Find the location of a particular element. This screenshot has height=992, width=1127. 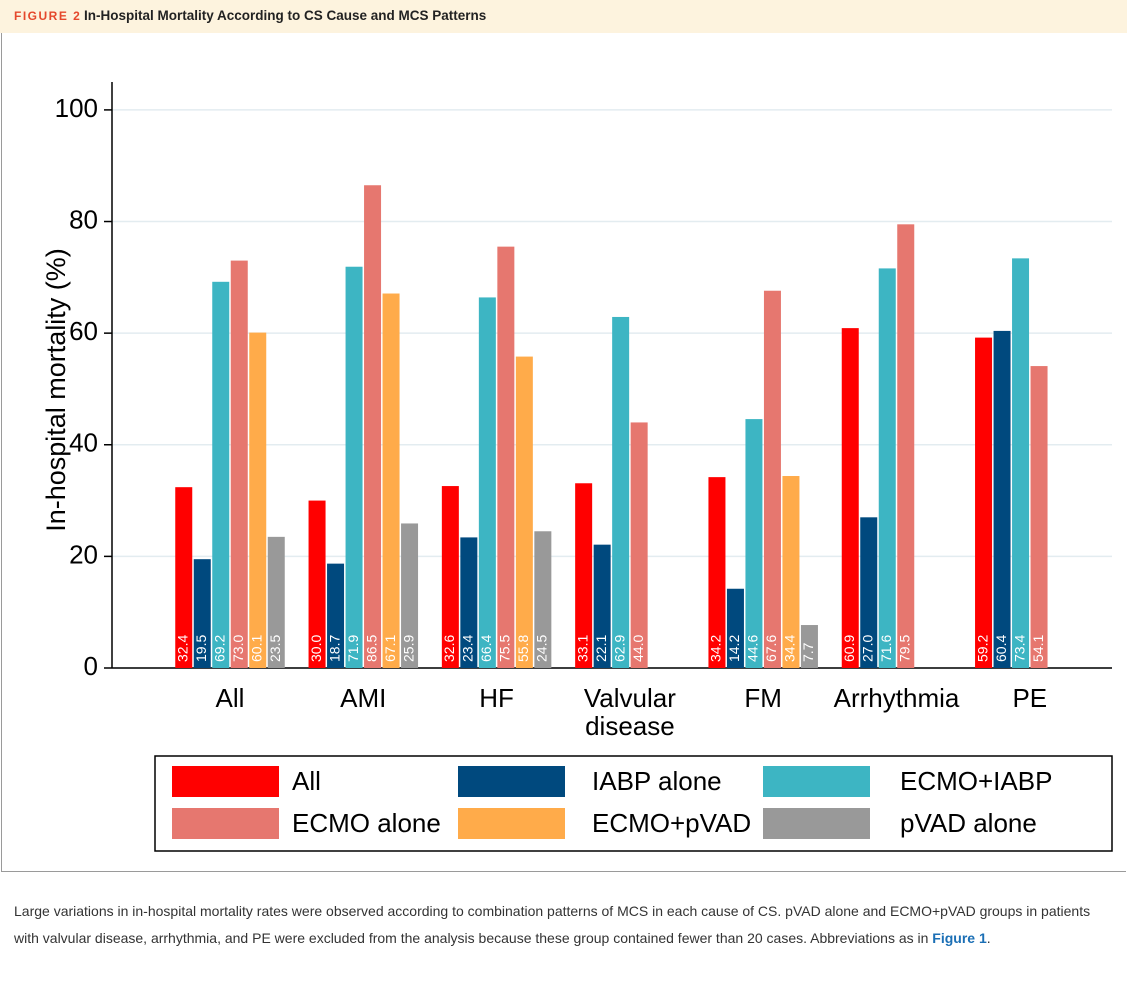

value-label: 44.6 is located at coordinates (753, 648).